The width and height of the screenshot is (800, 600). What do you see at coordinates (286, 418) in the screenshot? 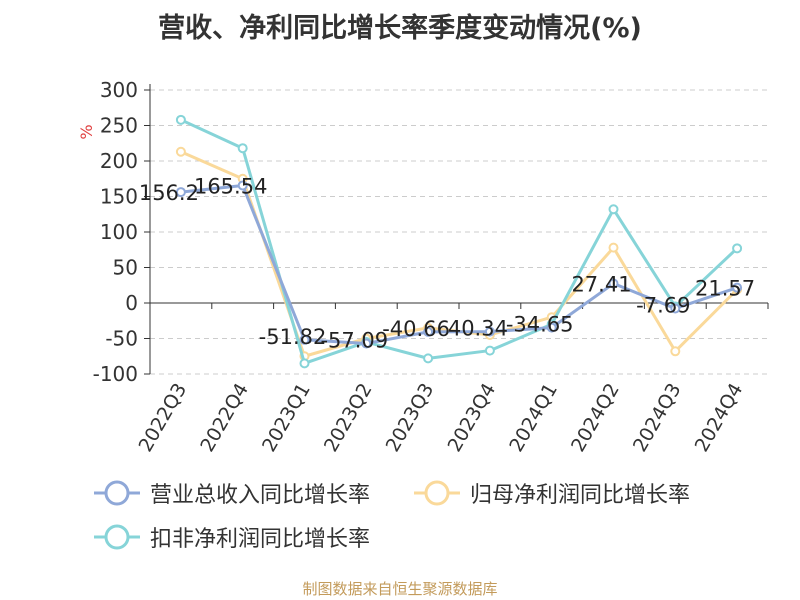
I see `x-tick-label: 2023Q1` at bounding box center [286, 418].